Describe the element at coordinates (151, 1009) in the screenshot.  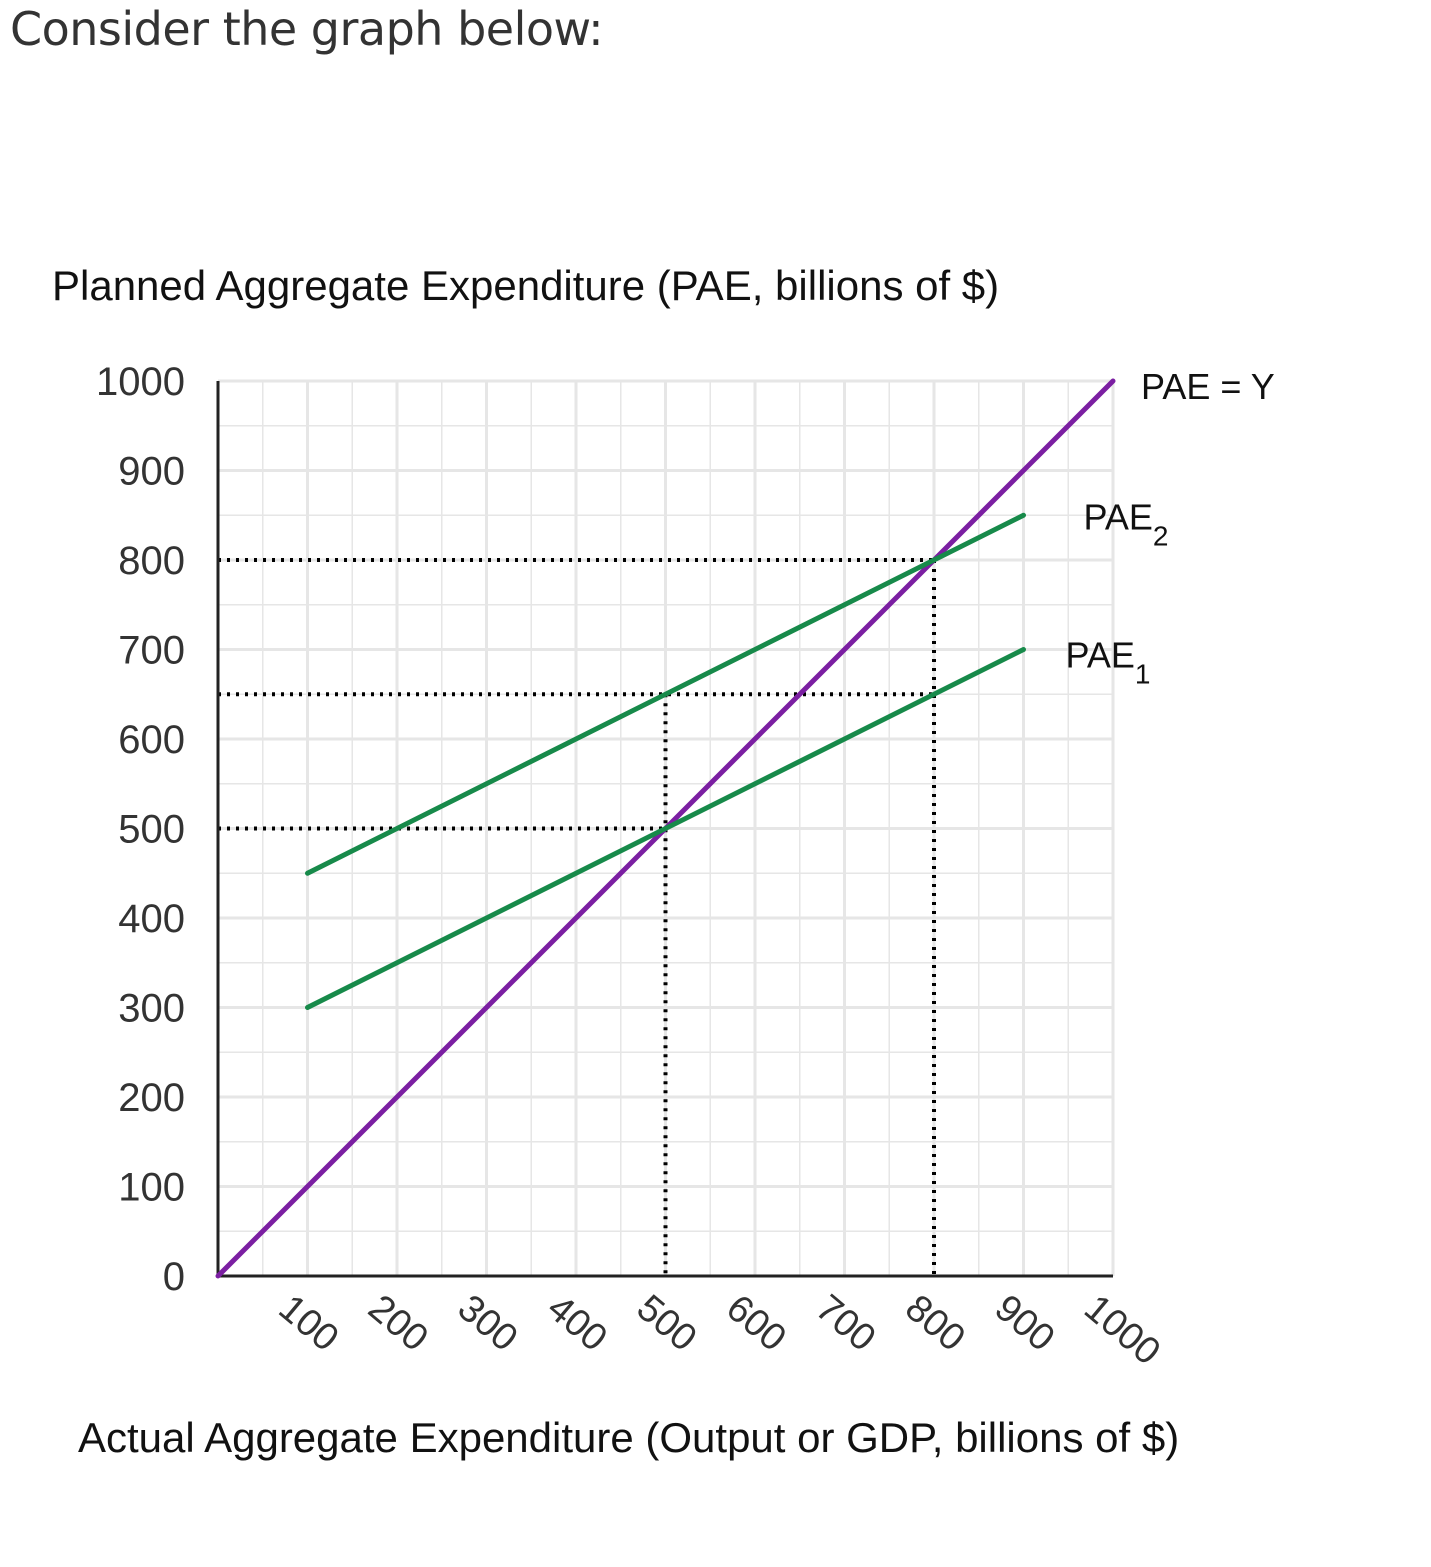
I see `y-tick-label: 300` at that location.